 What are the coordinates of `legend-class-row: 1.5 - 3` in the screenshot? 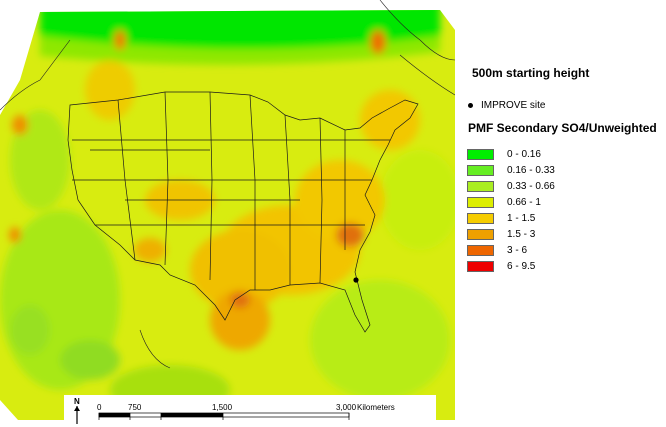 It's located at (511, 234).